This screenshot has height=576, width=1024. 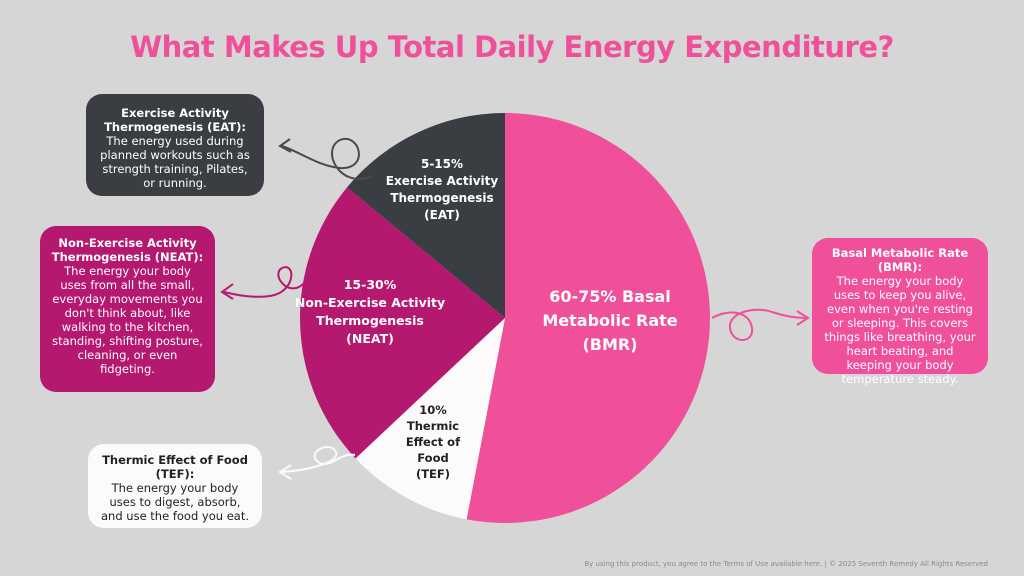 What do you see at coordinates (610, 320) in the screenshot?
I see `slice-label-bmr: 60-75% Basal Metabolic Rate (BMR)` at bounding box center [610, 320].